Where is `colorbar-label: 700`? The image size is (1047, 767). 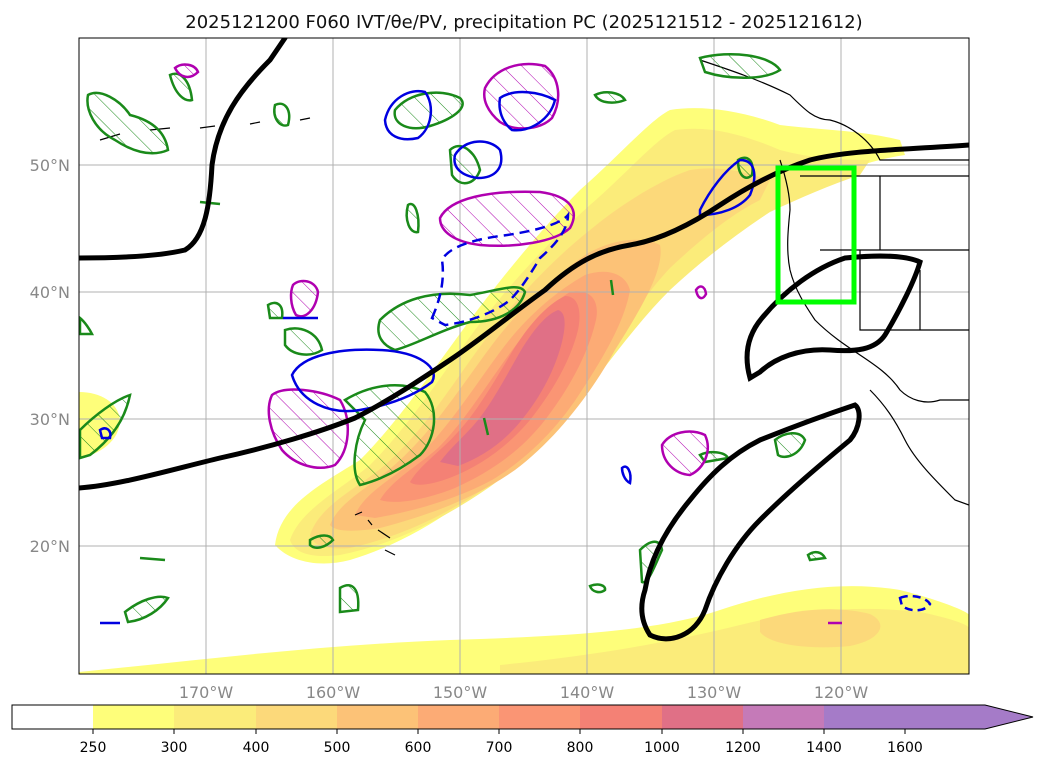 colorbar-label: 700 is located at coordinates (499, 748).